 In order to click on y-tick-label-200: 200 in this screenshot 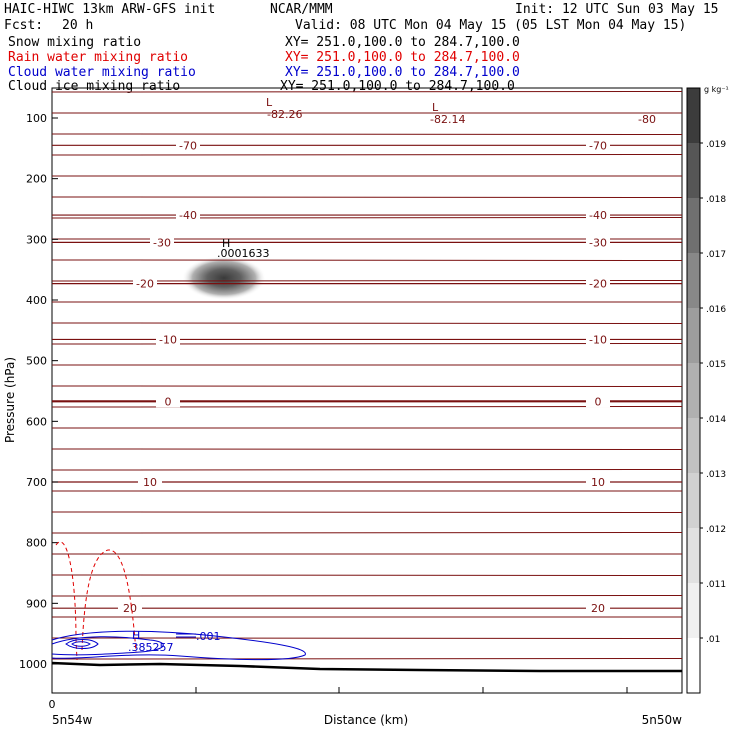, I will do `click(36, 179)`.